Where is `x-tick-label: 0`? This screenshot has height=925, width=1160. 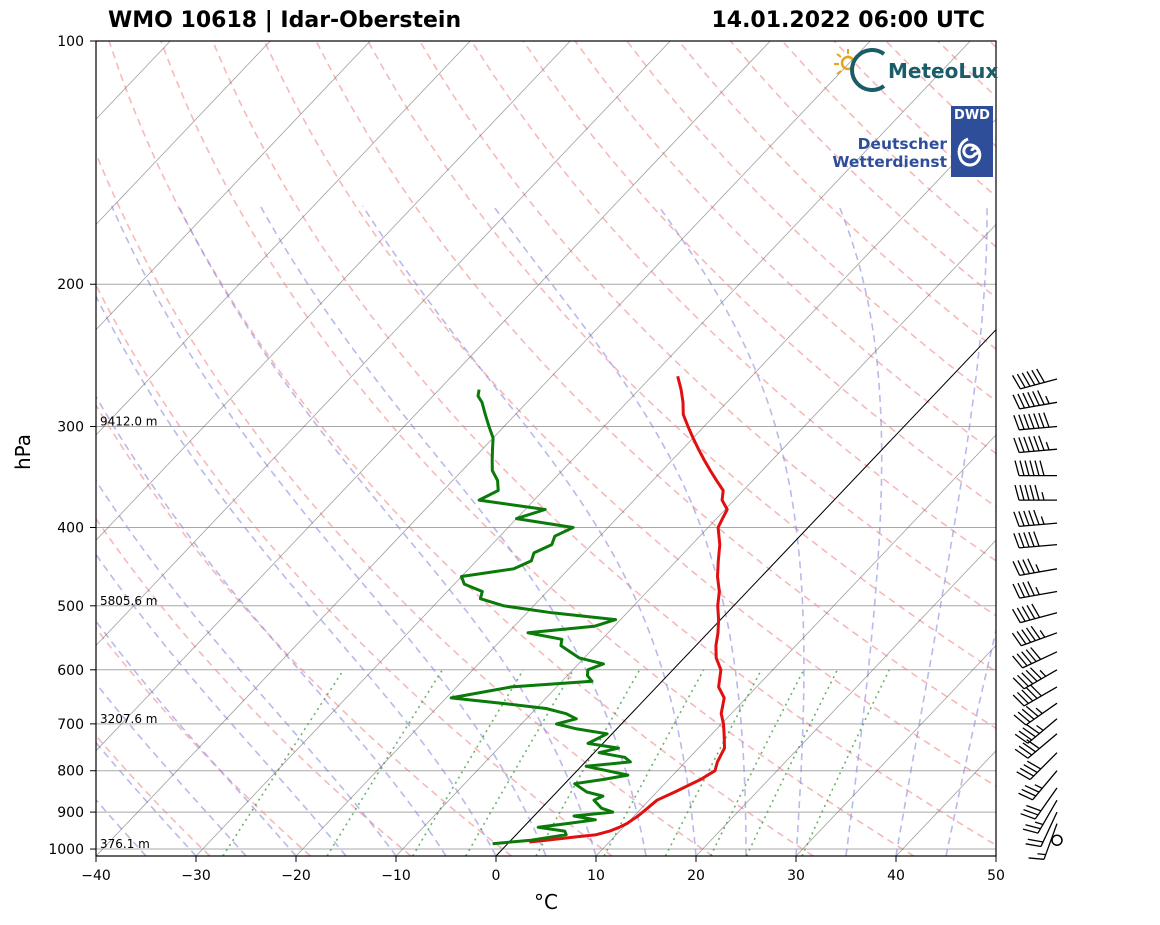
x-tick-label: 0 is located at coordinates (496, 876).